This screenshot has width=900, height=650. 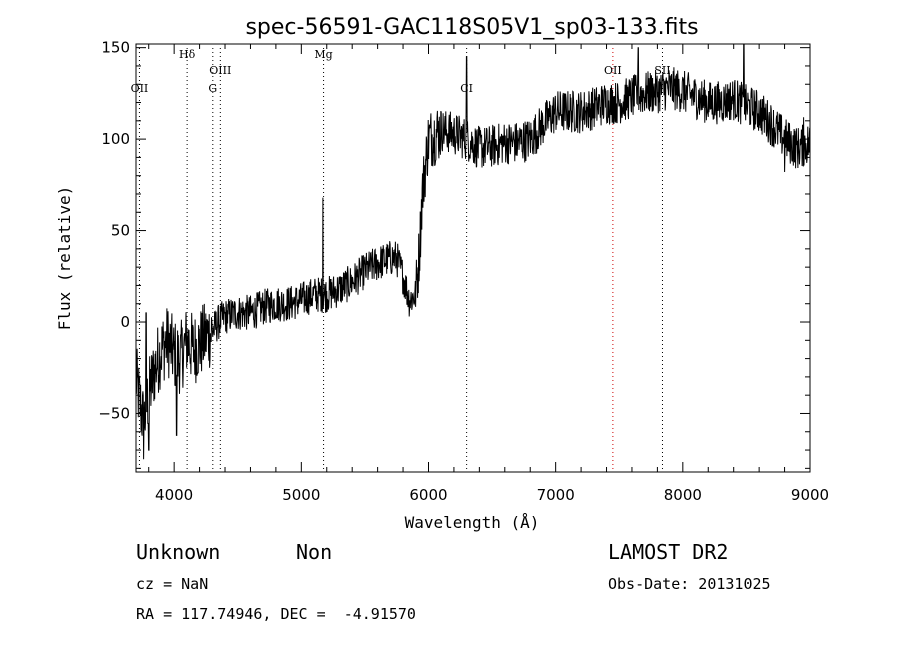 What do you see at coordinates (172, 584) in the screenshot?
I see `redshift-cz: cz = NaN` at bounding box center [172, 584].